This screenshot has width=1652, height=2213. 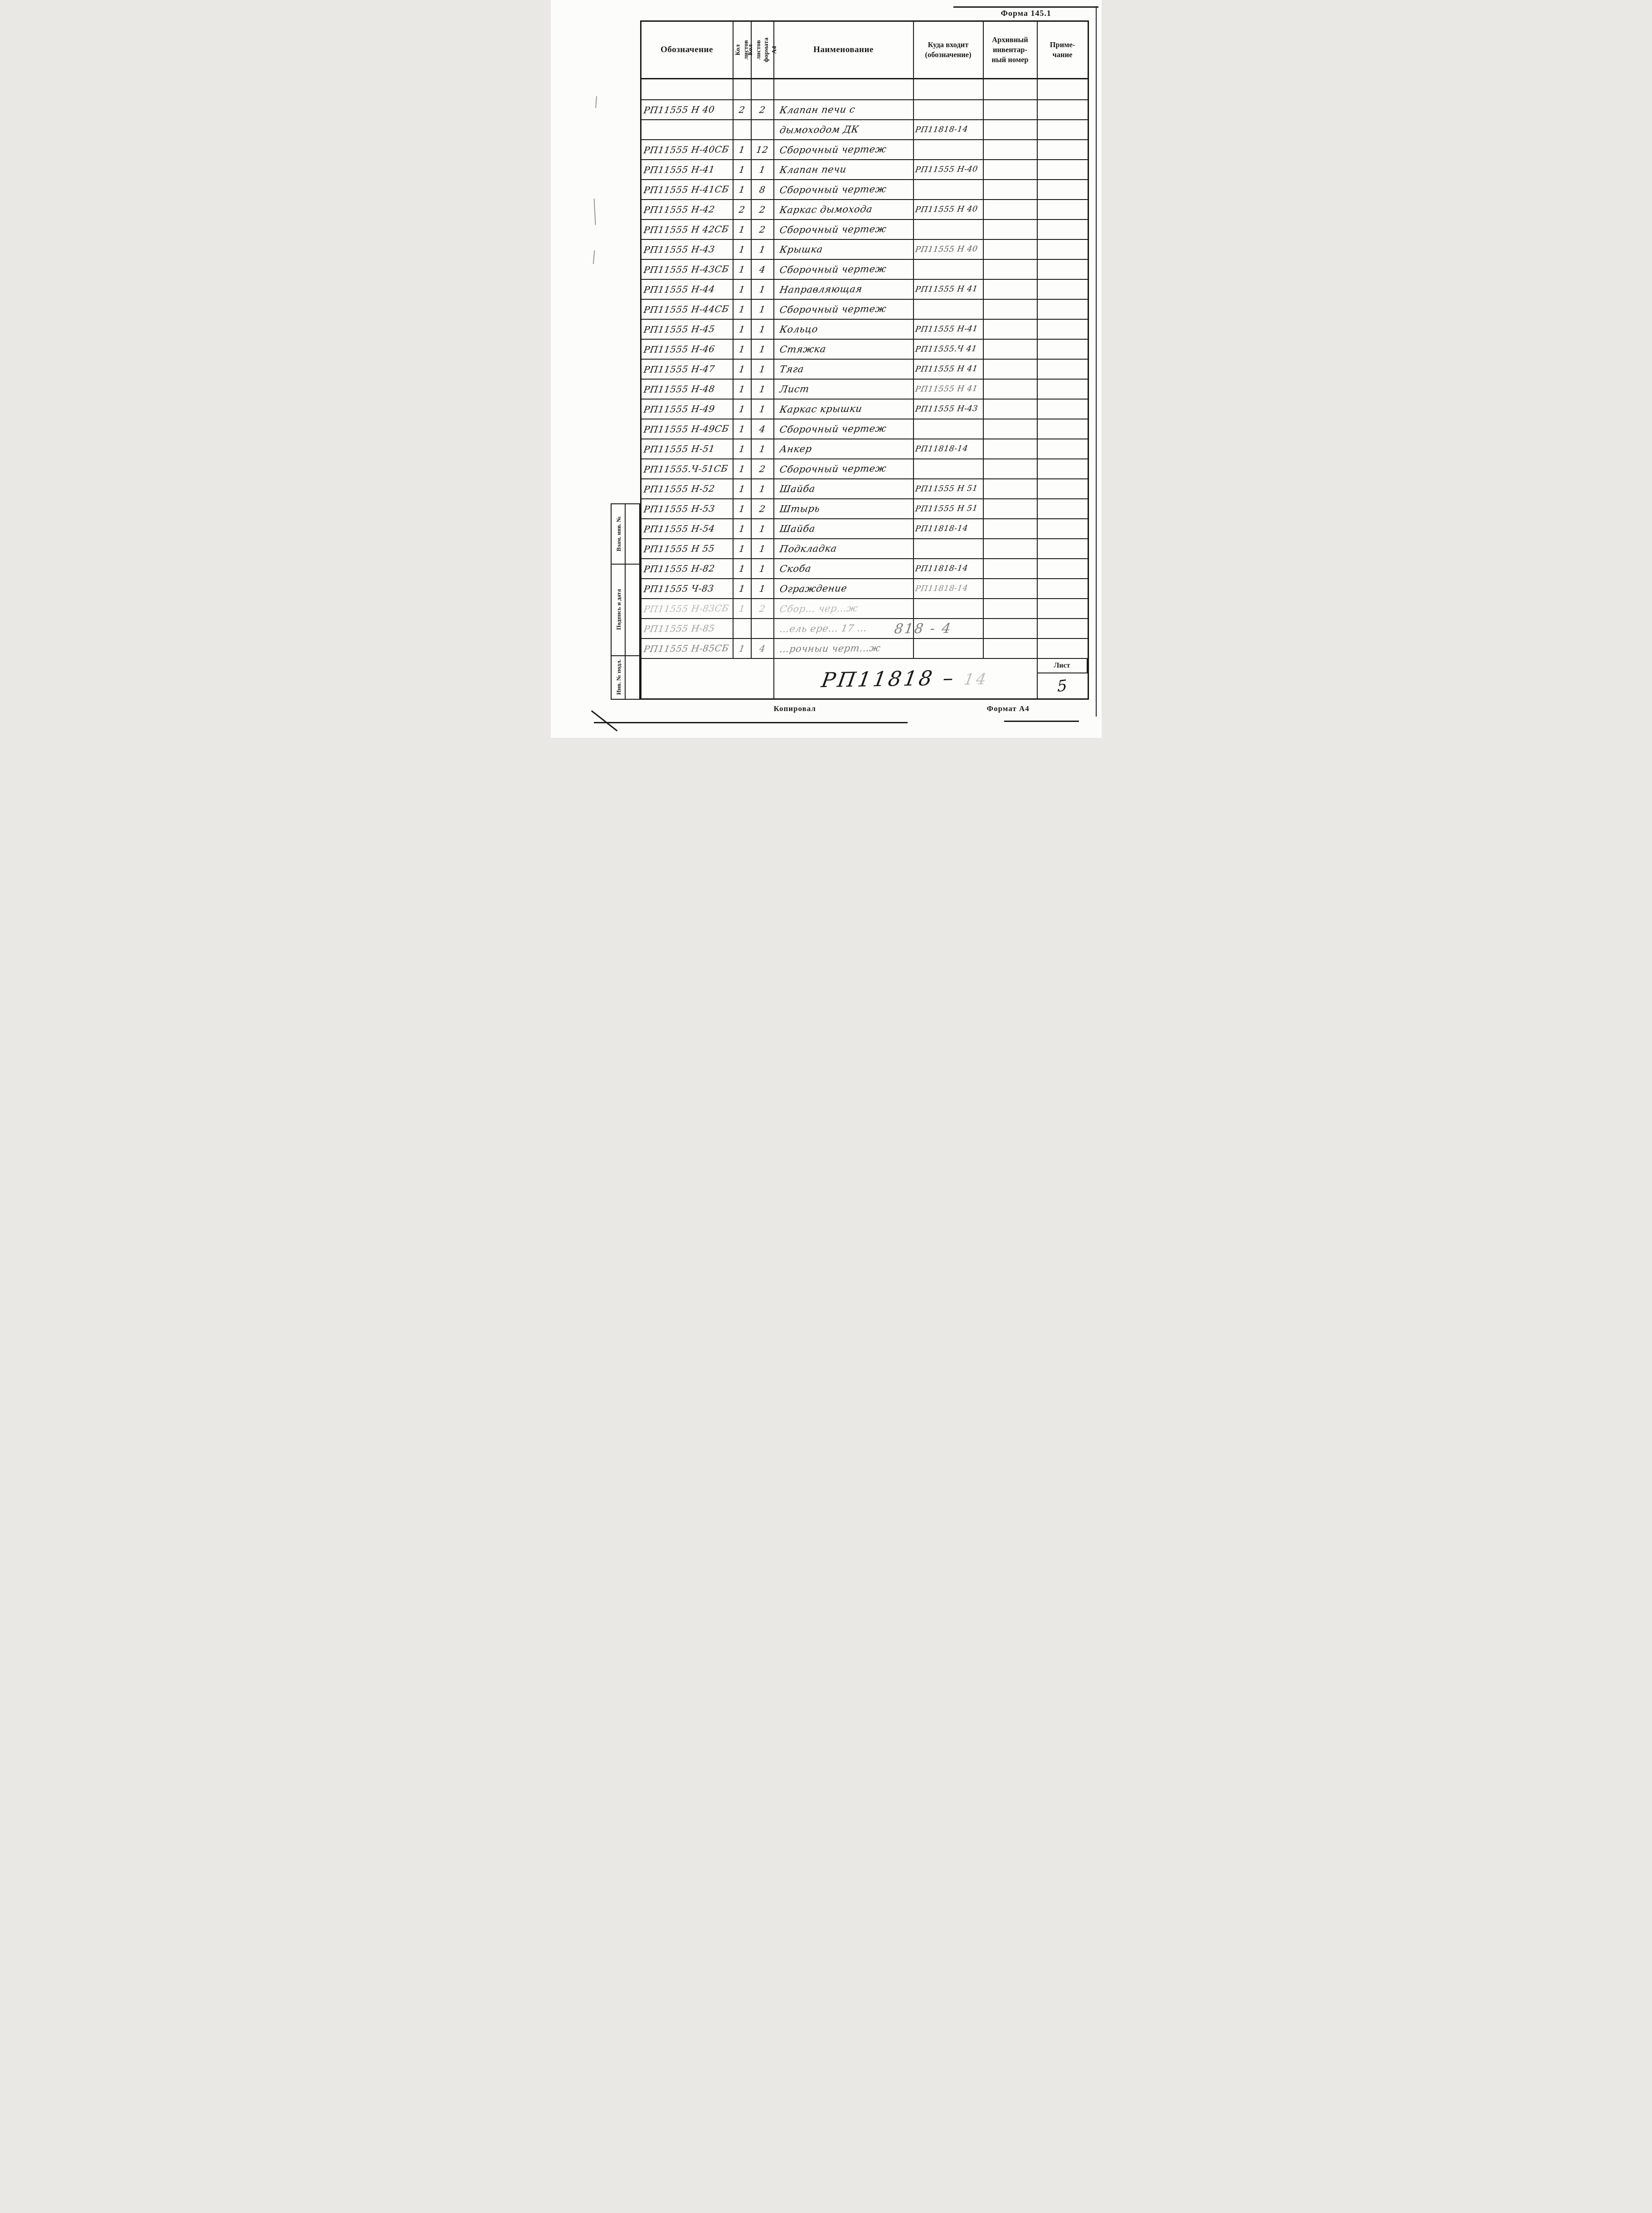 What do you see at coordinates (844, 350) in the screenshot?
I see `cell-name: Стяжка` at bounding box center [844, 350].